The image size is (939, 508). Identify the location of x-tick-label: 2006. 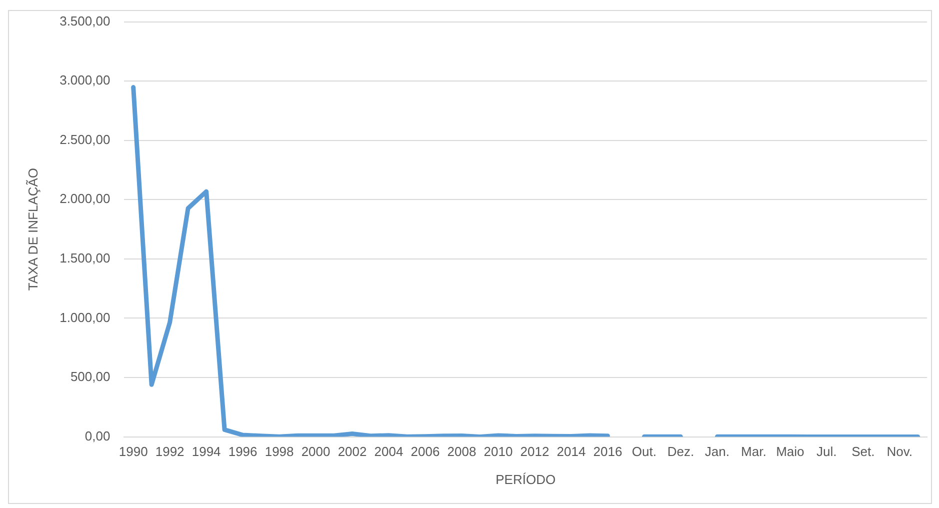
(425, 452).